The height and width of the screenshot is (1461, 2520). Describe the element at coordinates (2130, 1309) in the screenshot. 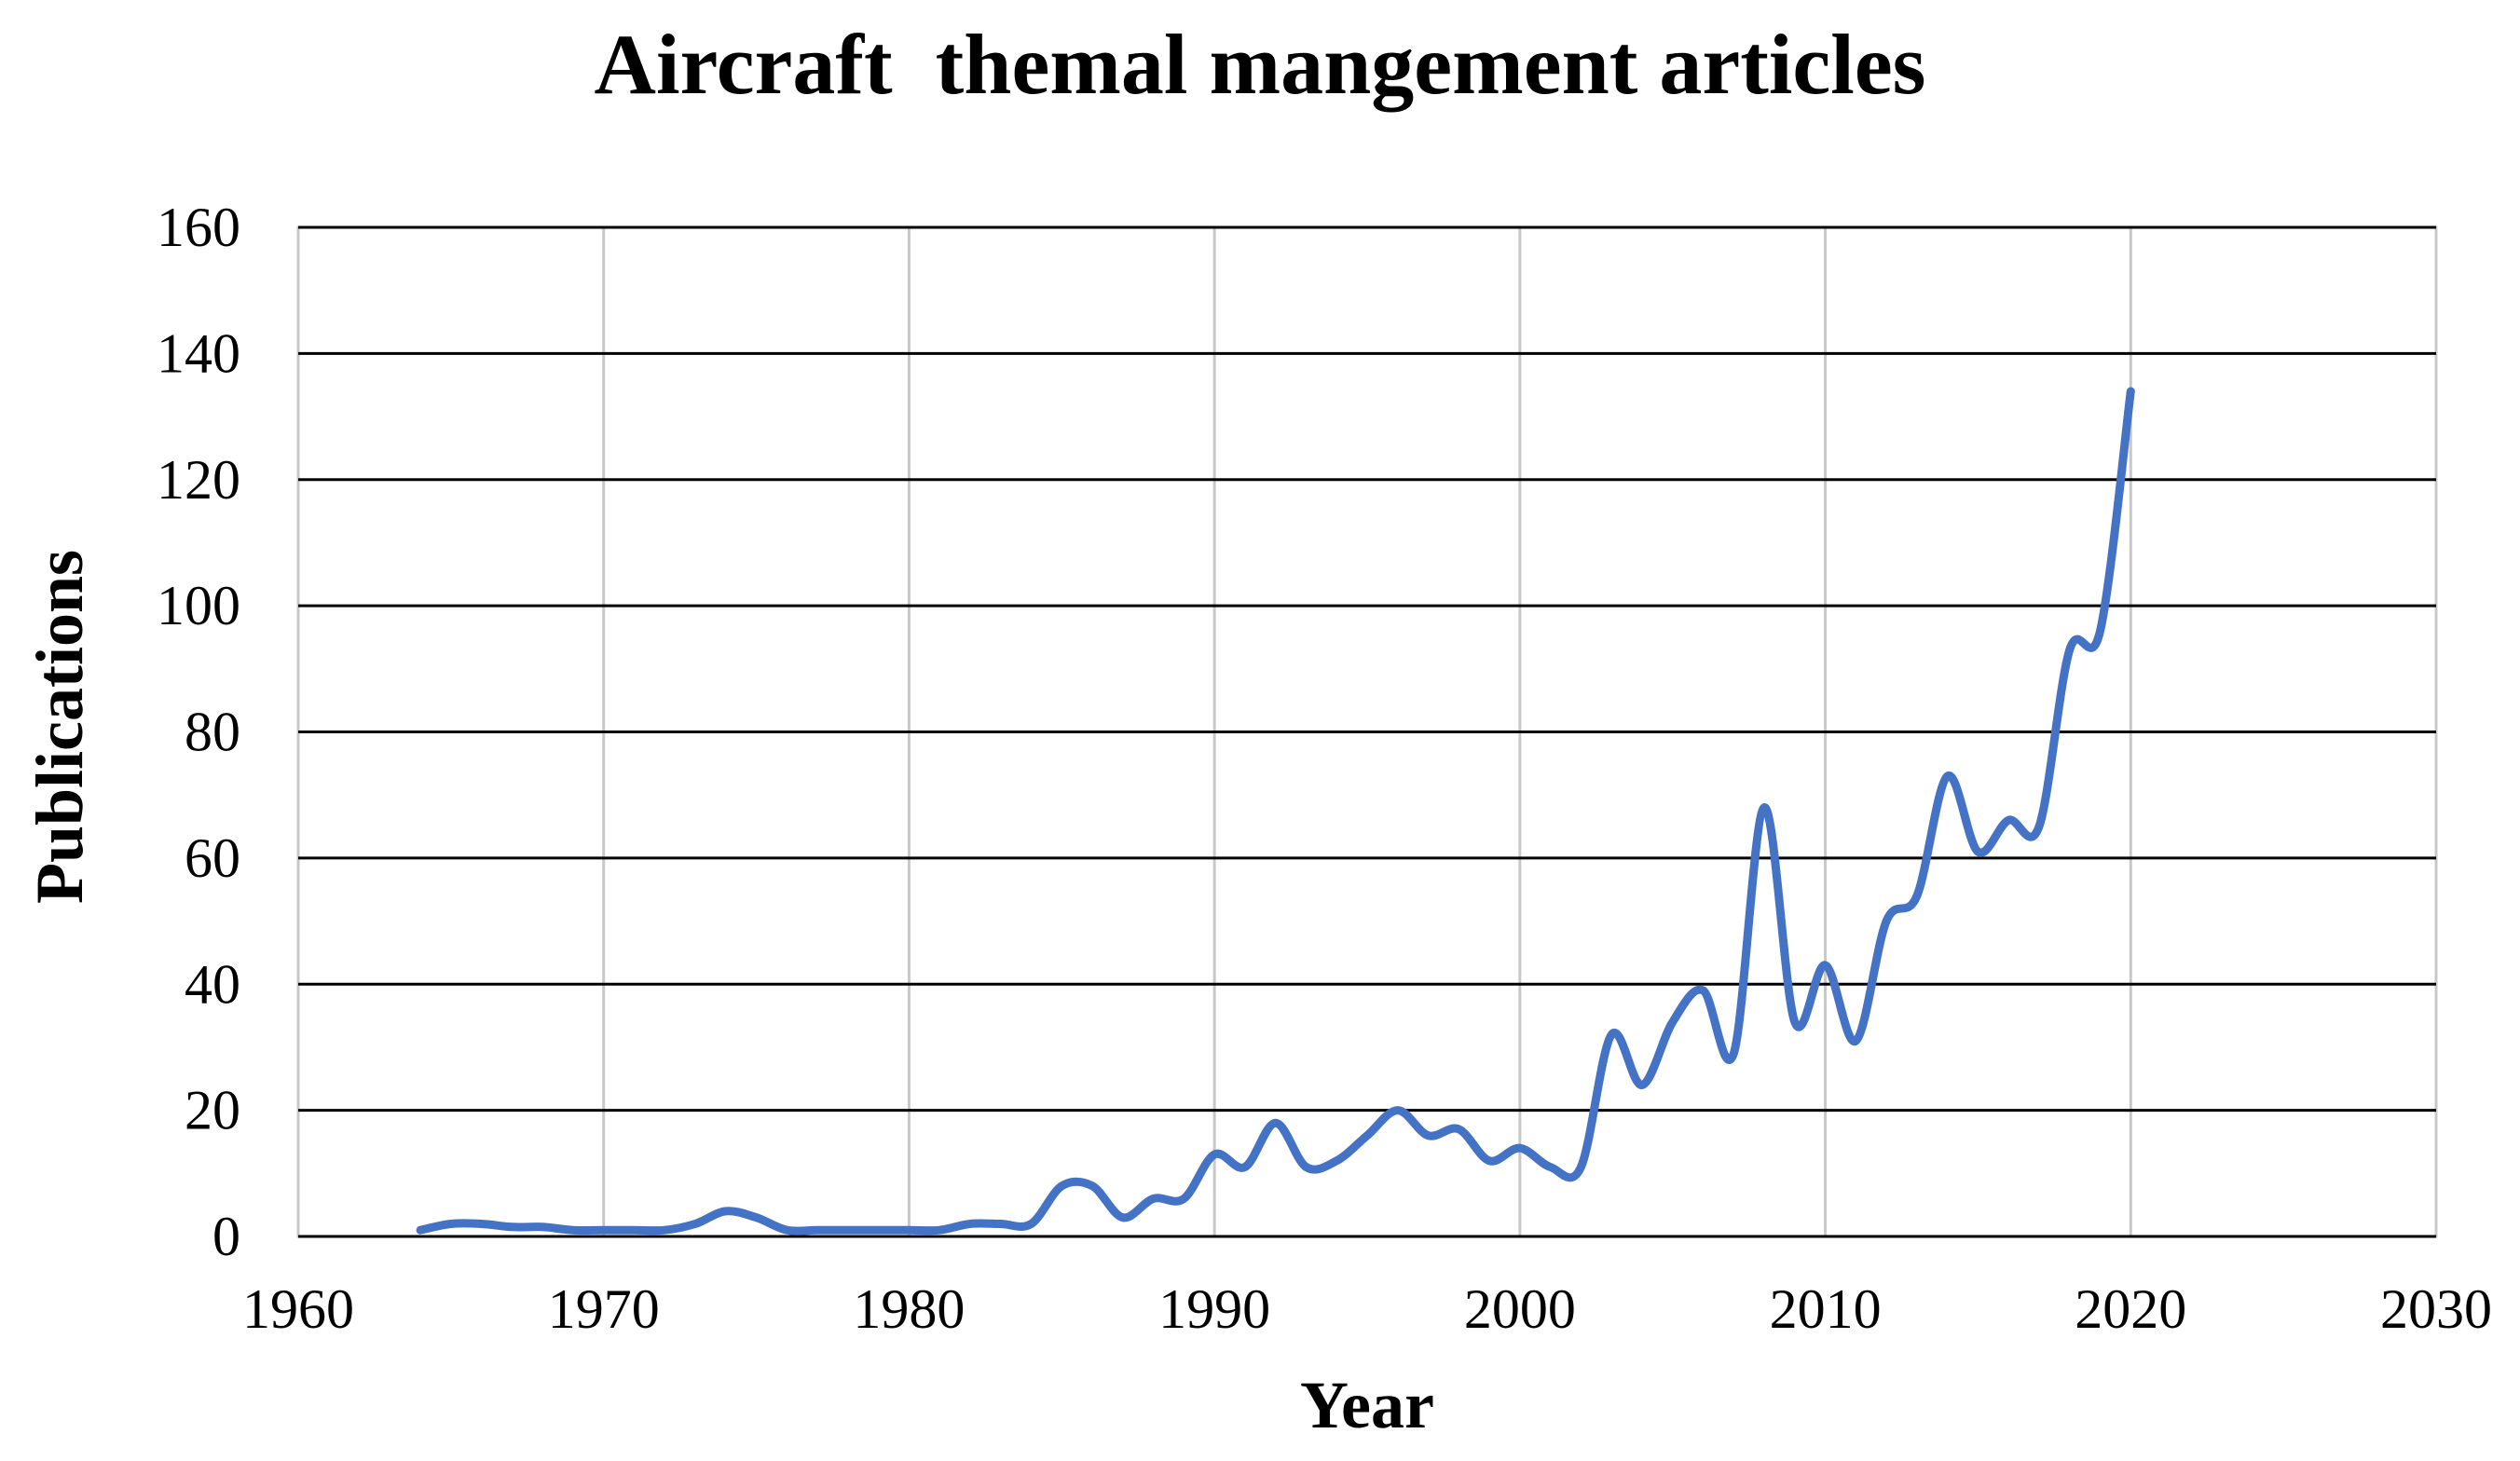

I see `x-tick-label: 2020` at that location.